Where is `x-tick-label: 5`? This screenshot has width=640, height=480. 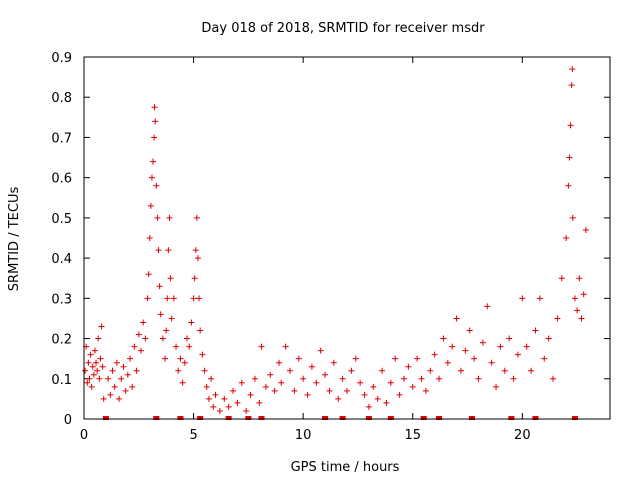 x-tick-label: 5 is located at coordinates (193, 435).